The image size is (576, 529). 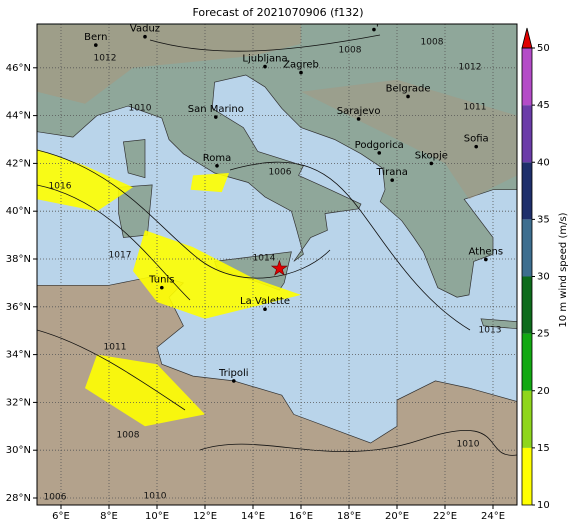 What do you see at coordinates (120, 256) in the screenshot?
I see `isobar-label: 1017` at bounding box center [120, 256].